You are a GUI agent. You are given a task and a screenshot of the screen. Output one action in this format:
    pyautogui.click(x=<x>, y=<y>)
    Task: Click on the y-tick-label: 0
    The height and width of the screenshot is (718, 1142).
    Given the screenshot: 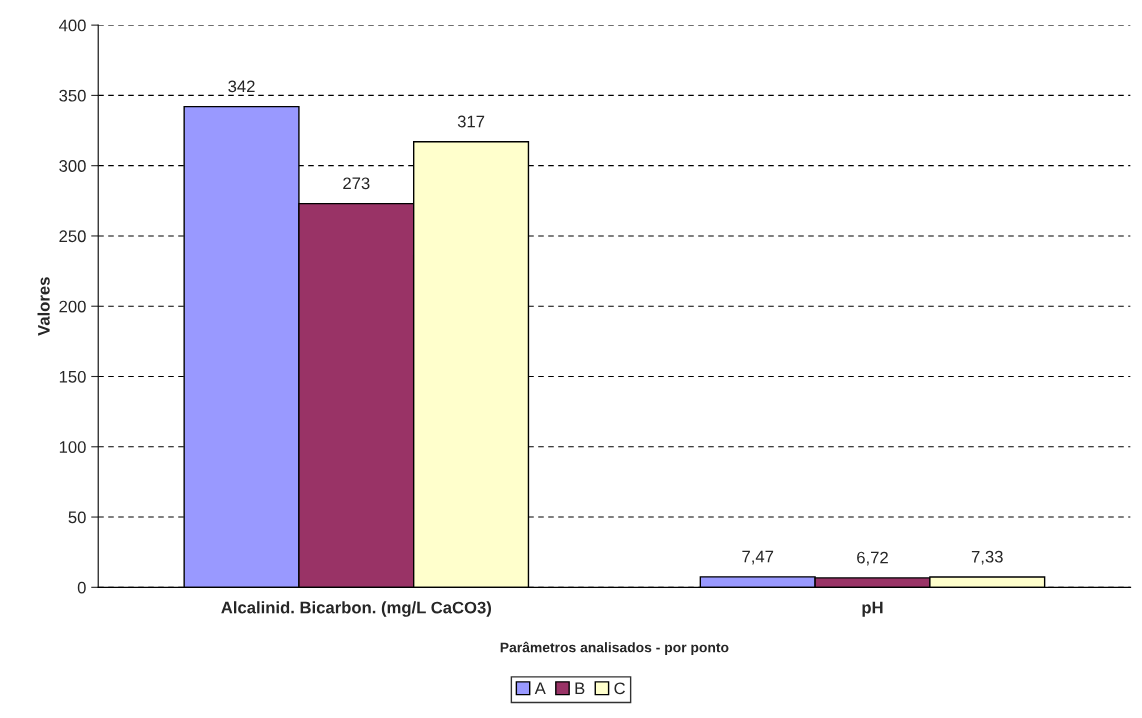 What is the action you would take?
    pyautogui.click(x=81, y=587)
    